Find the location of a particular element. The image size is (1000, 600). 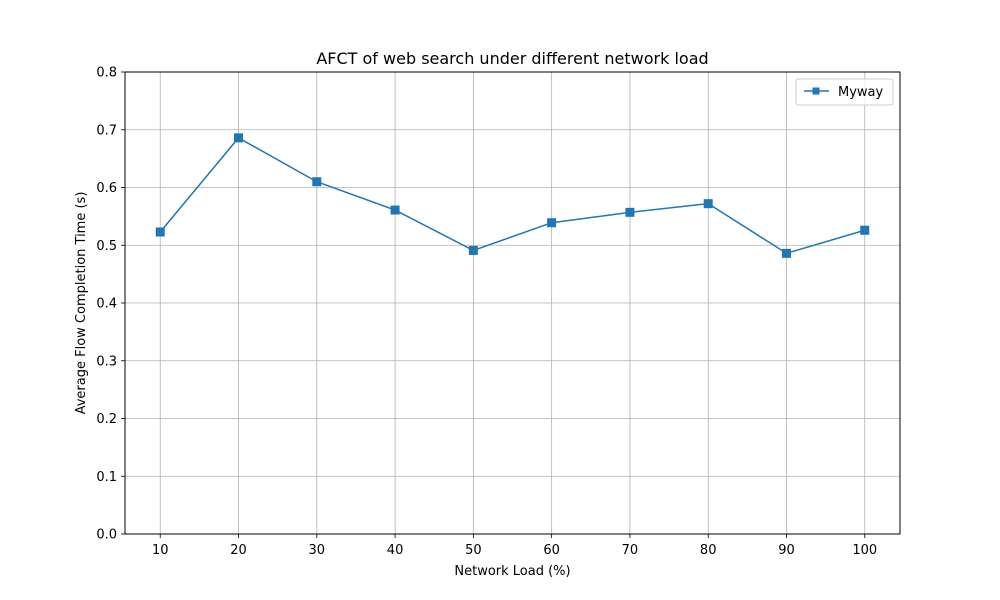

x-tick-label: 70 is located at coordinates (630, 550).